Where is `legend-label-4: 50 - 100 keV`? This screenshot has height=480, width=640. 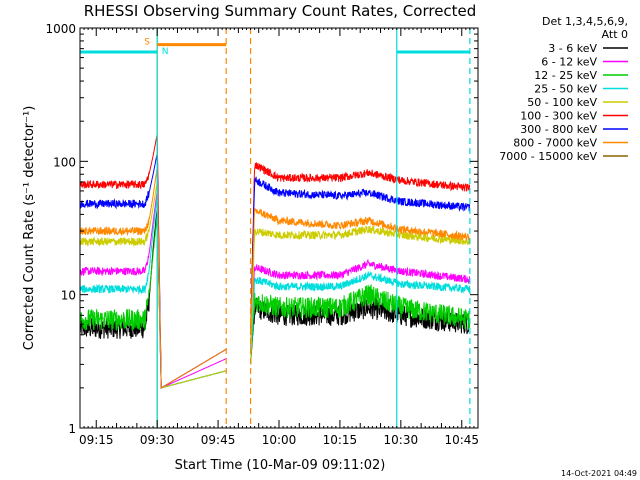
legend-label-4: 50 - 100 keV is located at coordinates (562, 102).